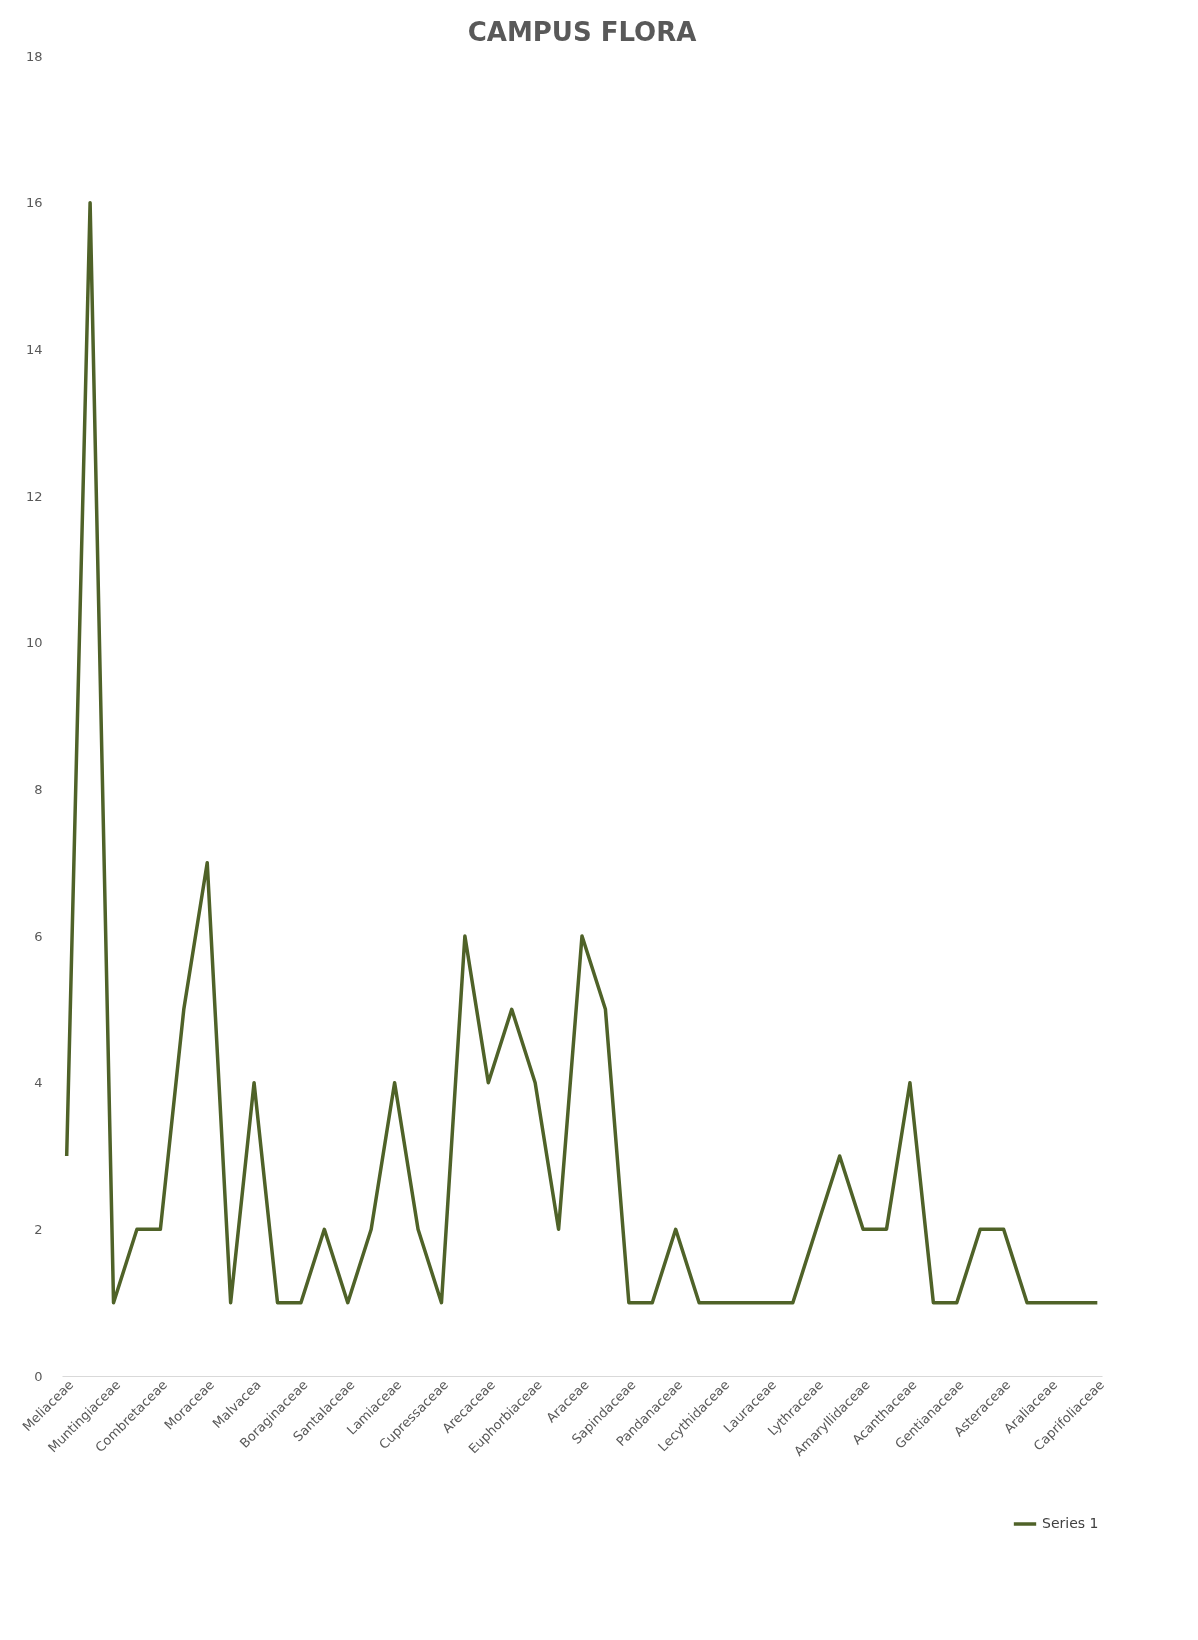 Image resolution: width=1198 pixels, height=1640 pixels. What do you see at coordinates (38, 1083) in the screenshot?
I see `y-tick-label: 4` at bounding box center [38, 1083].